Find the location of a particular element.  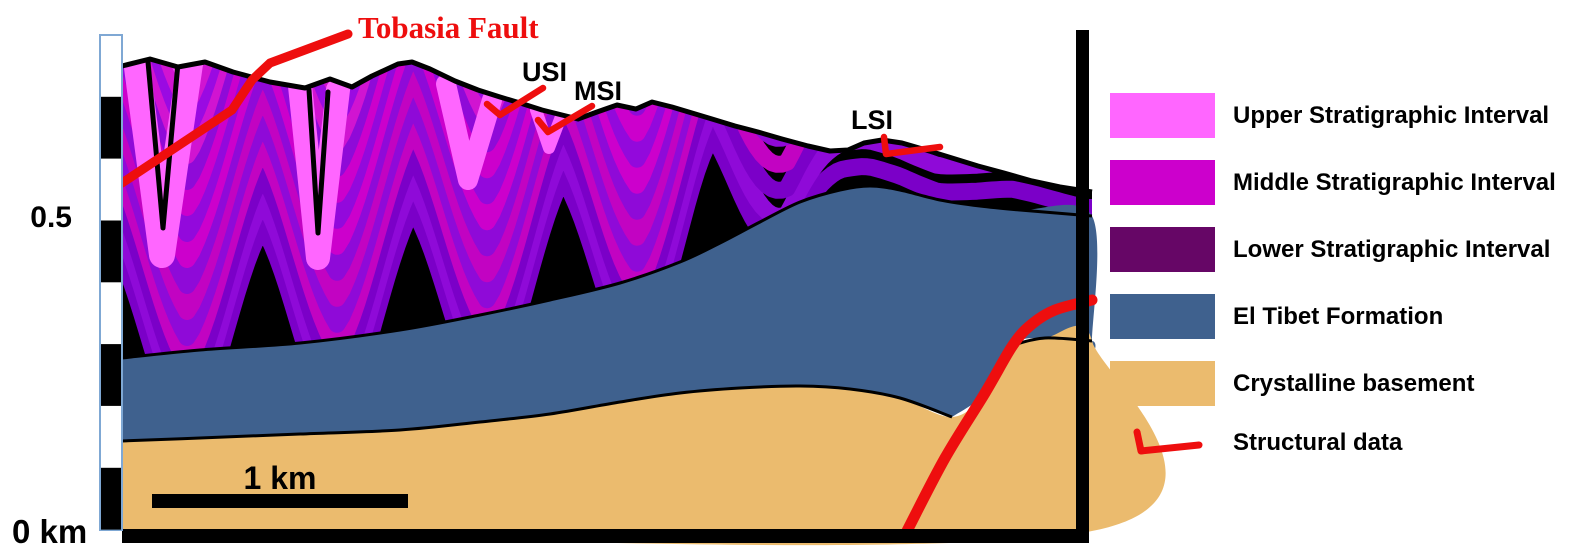

usi-label: USI is located at coordinates (544, 72).